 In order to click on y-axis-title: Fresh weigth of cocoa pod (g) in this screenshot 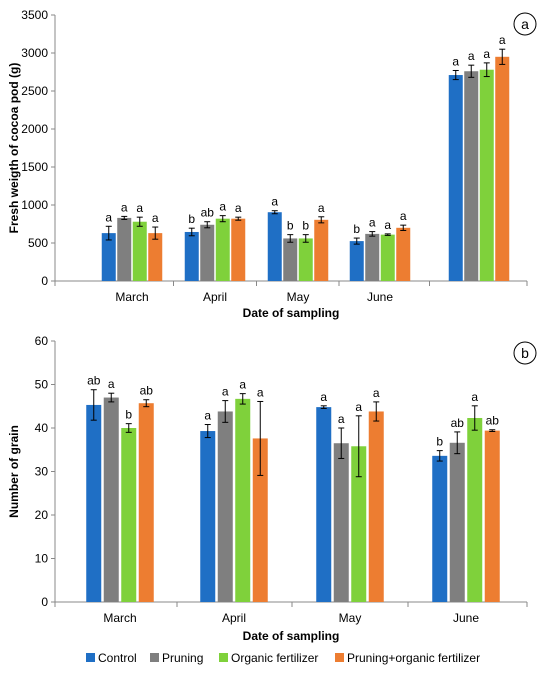, I will do `click(14, 148)`.